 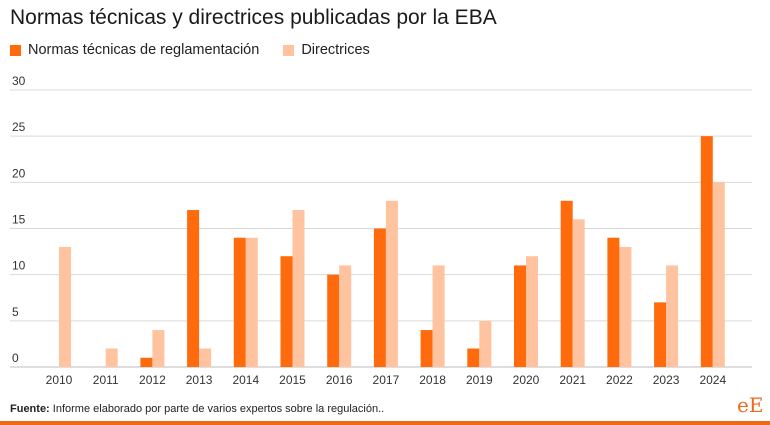 What do you see at coordinates (292, 380) in the screenshot?
I see `x-tick-label: 2015` at bounding box center [292, 380].